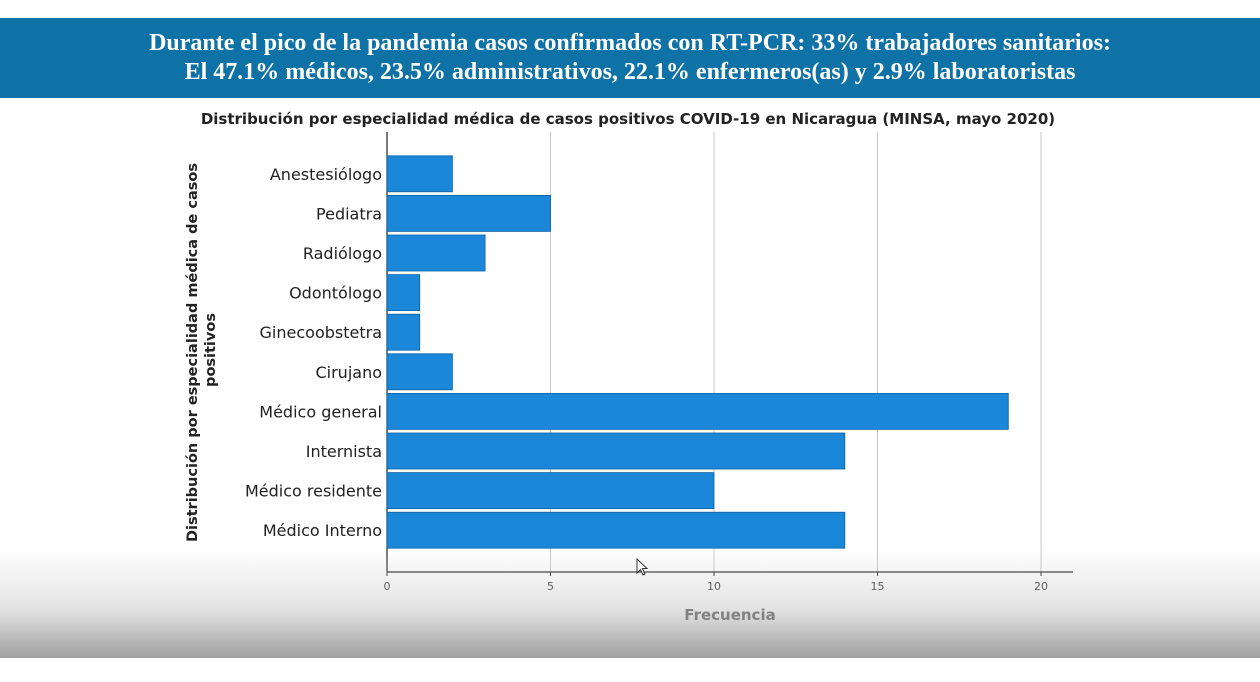 The height and width of the screenshot is (682, 1260). What do you see at coordinates (387, 586) in the screenshot?
I see `x-tick-label: 0` at bounding box center [387, 586].